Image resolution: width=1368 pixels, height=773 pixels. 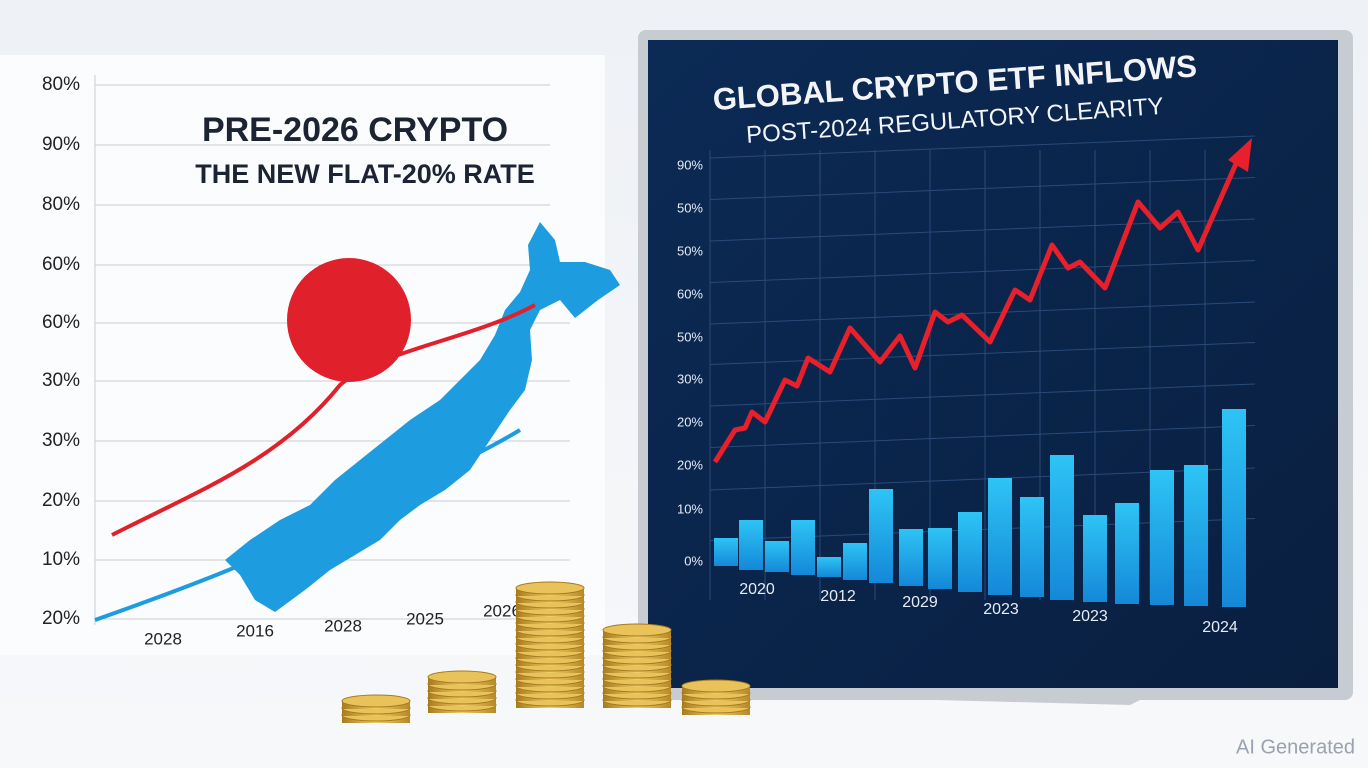 What do you see at coordinates (365, 174) in the screenshot?
I see `left-subtitle: THE NEW FLAT-20% RATE` at bounding box center [365, 174].